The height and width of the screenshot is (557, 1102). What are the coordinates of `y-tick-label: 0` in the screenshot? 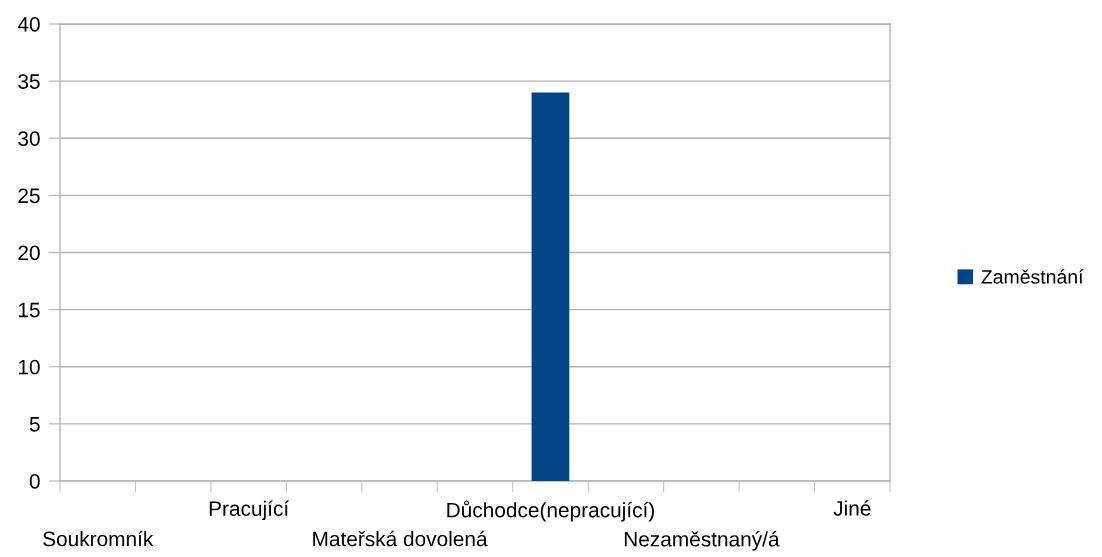 It's located at (34, 481).